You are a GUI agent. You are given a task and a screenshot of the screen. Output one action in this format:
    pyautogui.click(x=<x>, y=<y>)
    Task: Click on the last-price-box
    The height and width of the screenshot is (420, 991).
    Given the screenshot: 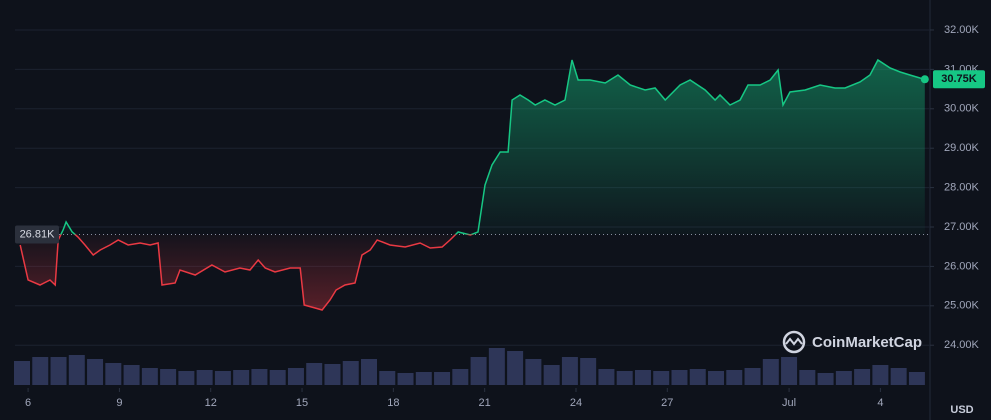 What is the action you would take?
    pyautogui.click(x=959, y=79)
    